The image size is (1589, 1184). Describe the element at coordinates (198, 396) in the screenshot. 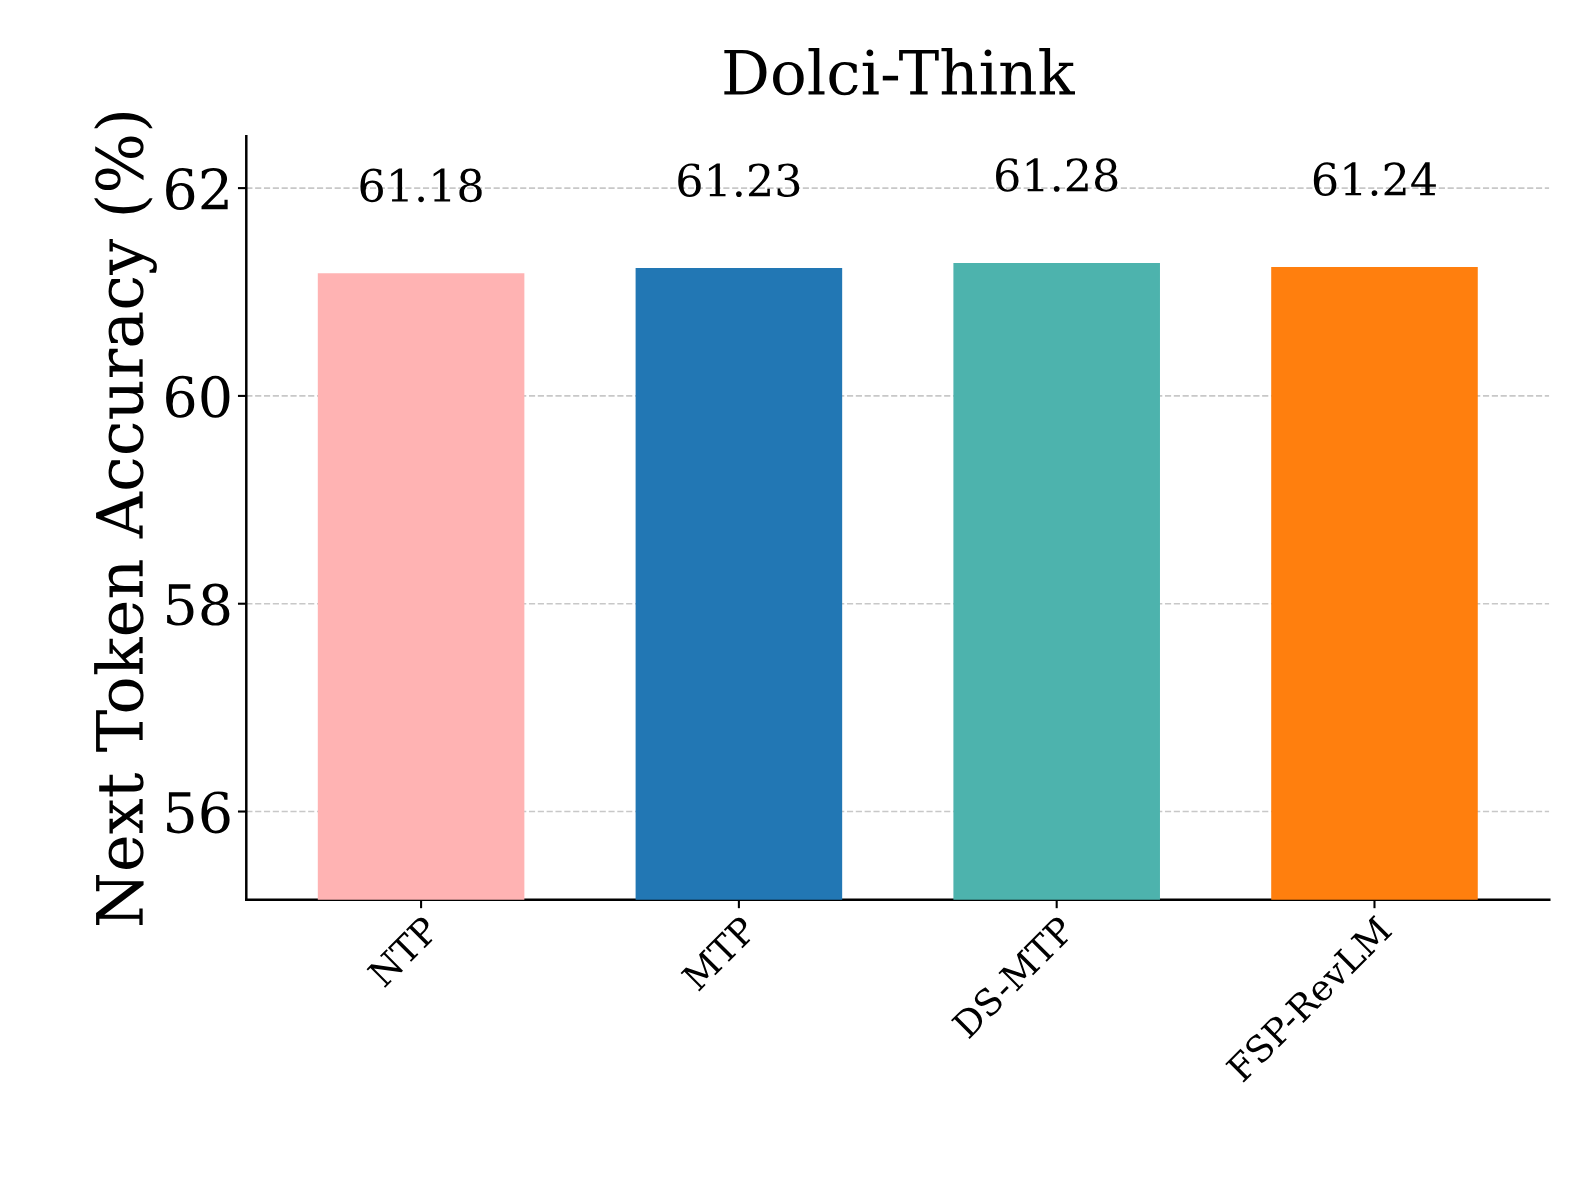

I see `y-tick-label: 60` at that location.